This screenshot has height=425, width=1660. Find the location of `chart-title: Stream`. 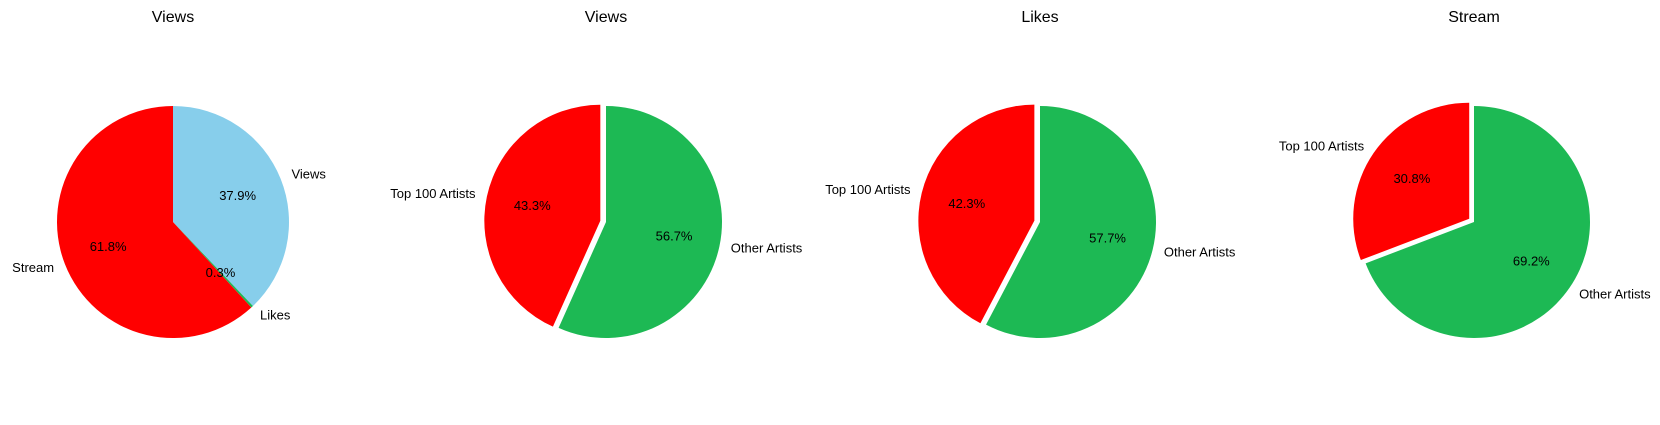

chart-title: Stream is located at coordinates (1474, 17).